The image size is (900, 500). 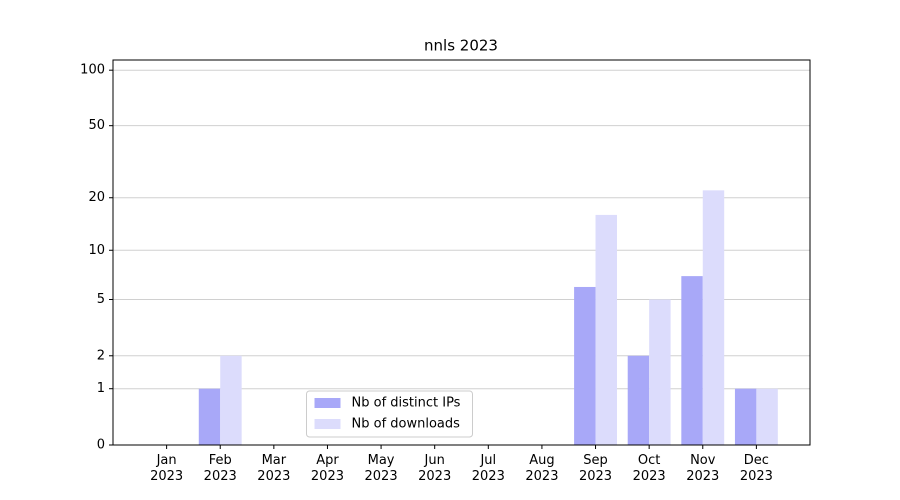 I want to click on x-tick-label: Aug 2023, so click(x=542, y=468).